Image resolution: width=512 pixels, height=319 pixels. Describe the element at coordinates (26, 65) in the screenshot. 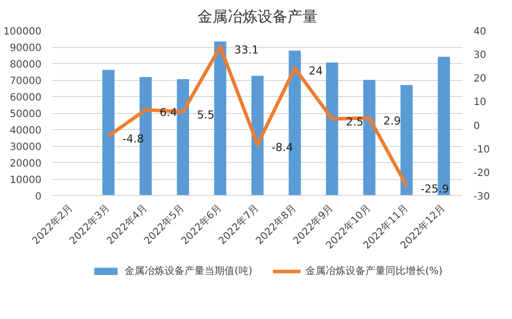

I see `y-tick-label: 80000` at that location.